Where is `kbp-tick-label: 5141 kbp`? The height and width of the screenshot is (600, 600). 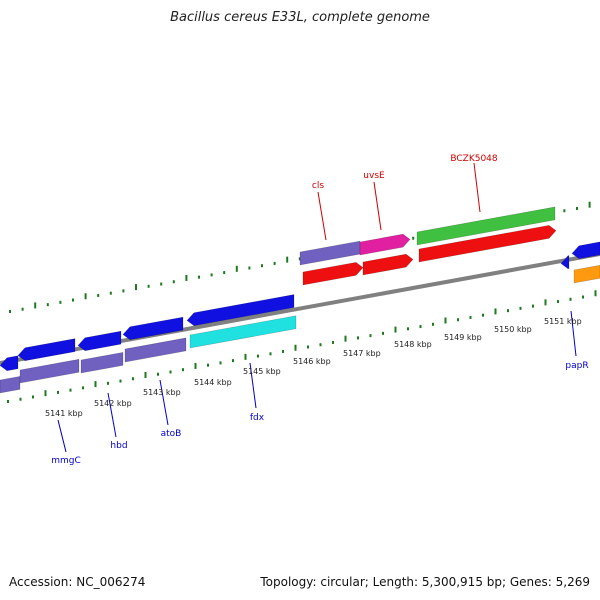
kbp-tick-label: 5141 kbp is located at coordinates (64, 413).